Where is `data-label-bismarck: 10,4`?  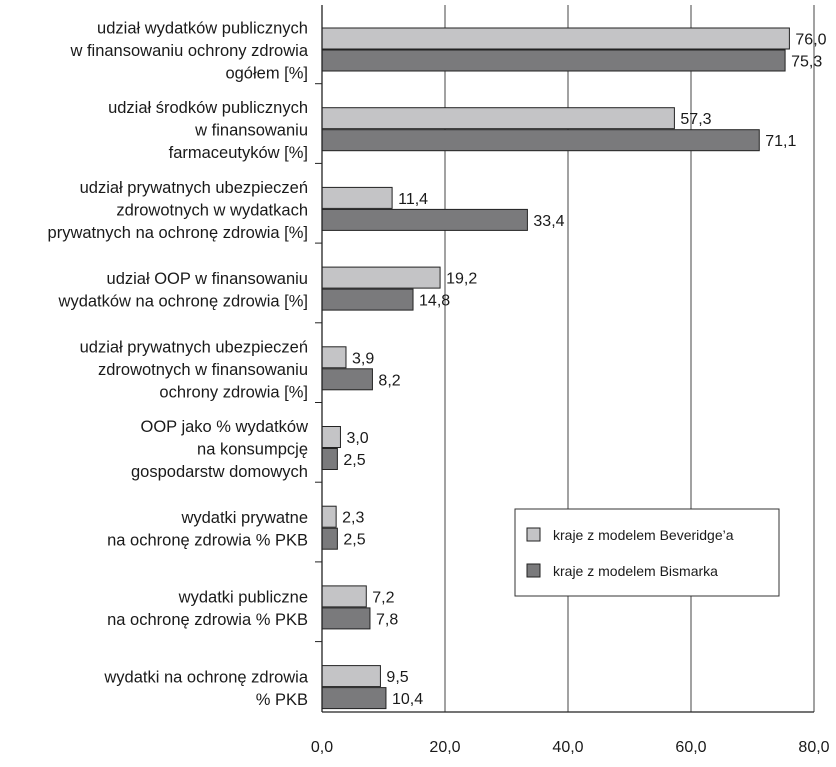
data-label-bismarck: 10,4 is located at coordinates (407, 699).